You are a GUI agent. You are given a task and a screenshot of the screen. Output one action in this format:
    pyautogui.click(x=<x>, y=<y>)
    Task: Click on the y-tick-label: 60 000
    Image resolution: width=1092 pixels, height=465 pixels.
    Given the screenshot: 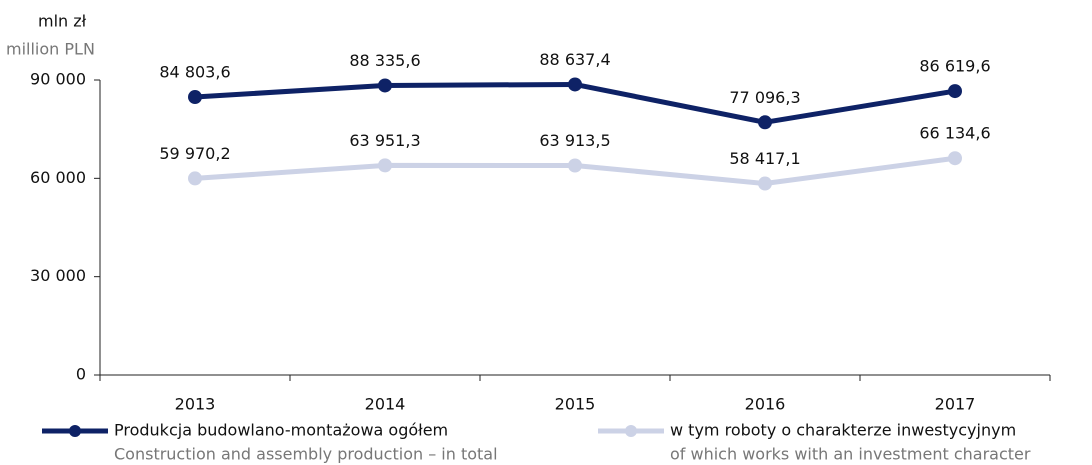 What is the action you would take?
    pyautogui.click(x=58, y=177)
    